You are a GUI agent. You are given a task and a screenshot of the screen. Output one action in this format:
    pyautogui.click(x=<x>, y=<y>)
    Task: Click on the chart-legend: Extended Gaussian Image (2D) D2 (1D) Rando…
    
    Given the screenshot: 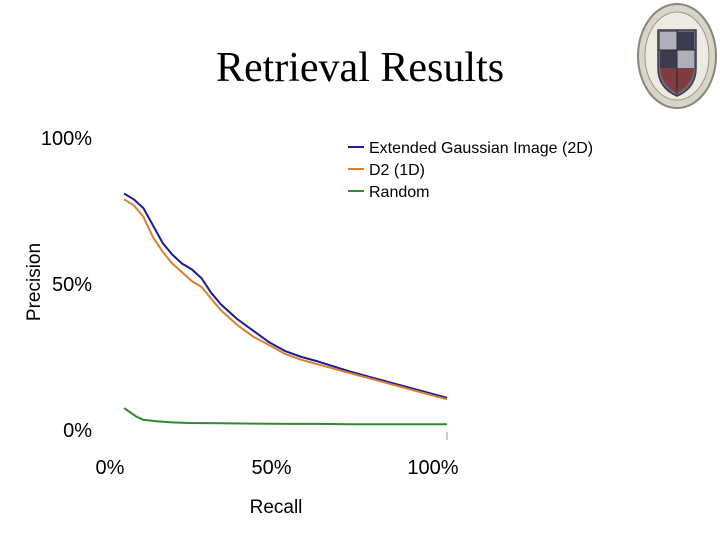 What is the action you would take?
    pyautogui.click(x=470, y=170)
    